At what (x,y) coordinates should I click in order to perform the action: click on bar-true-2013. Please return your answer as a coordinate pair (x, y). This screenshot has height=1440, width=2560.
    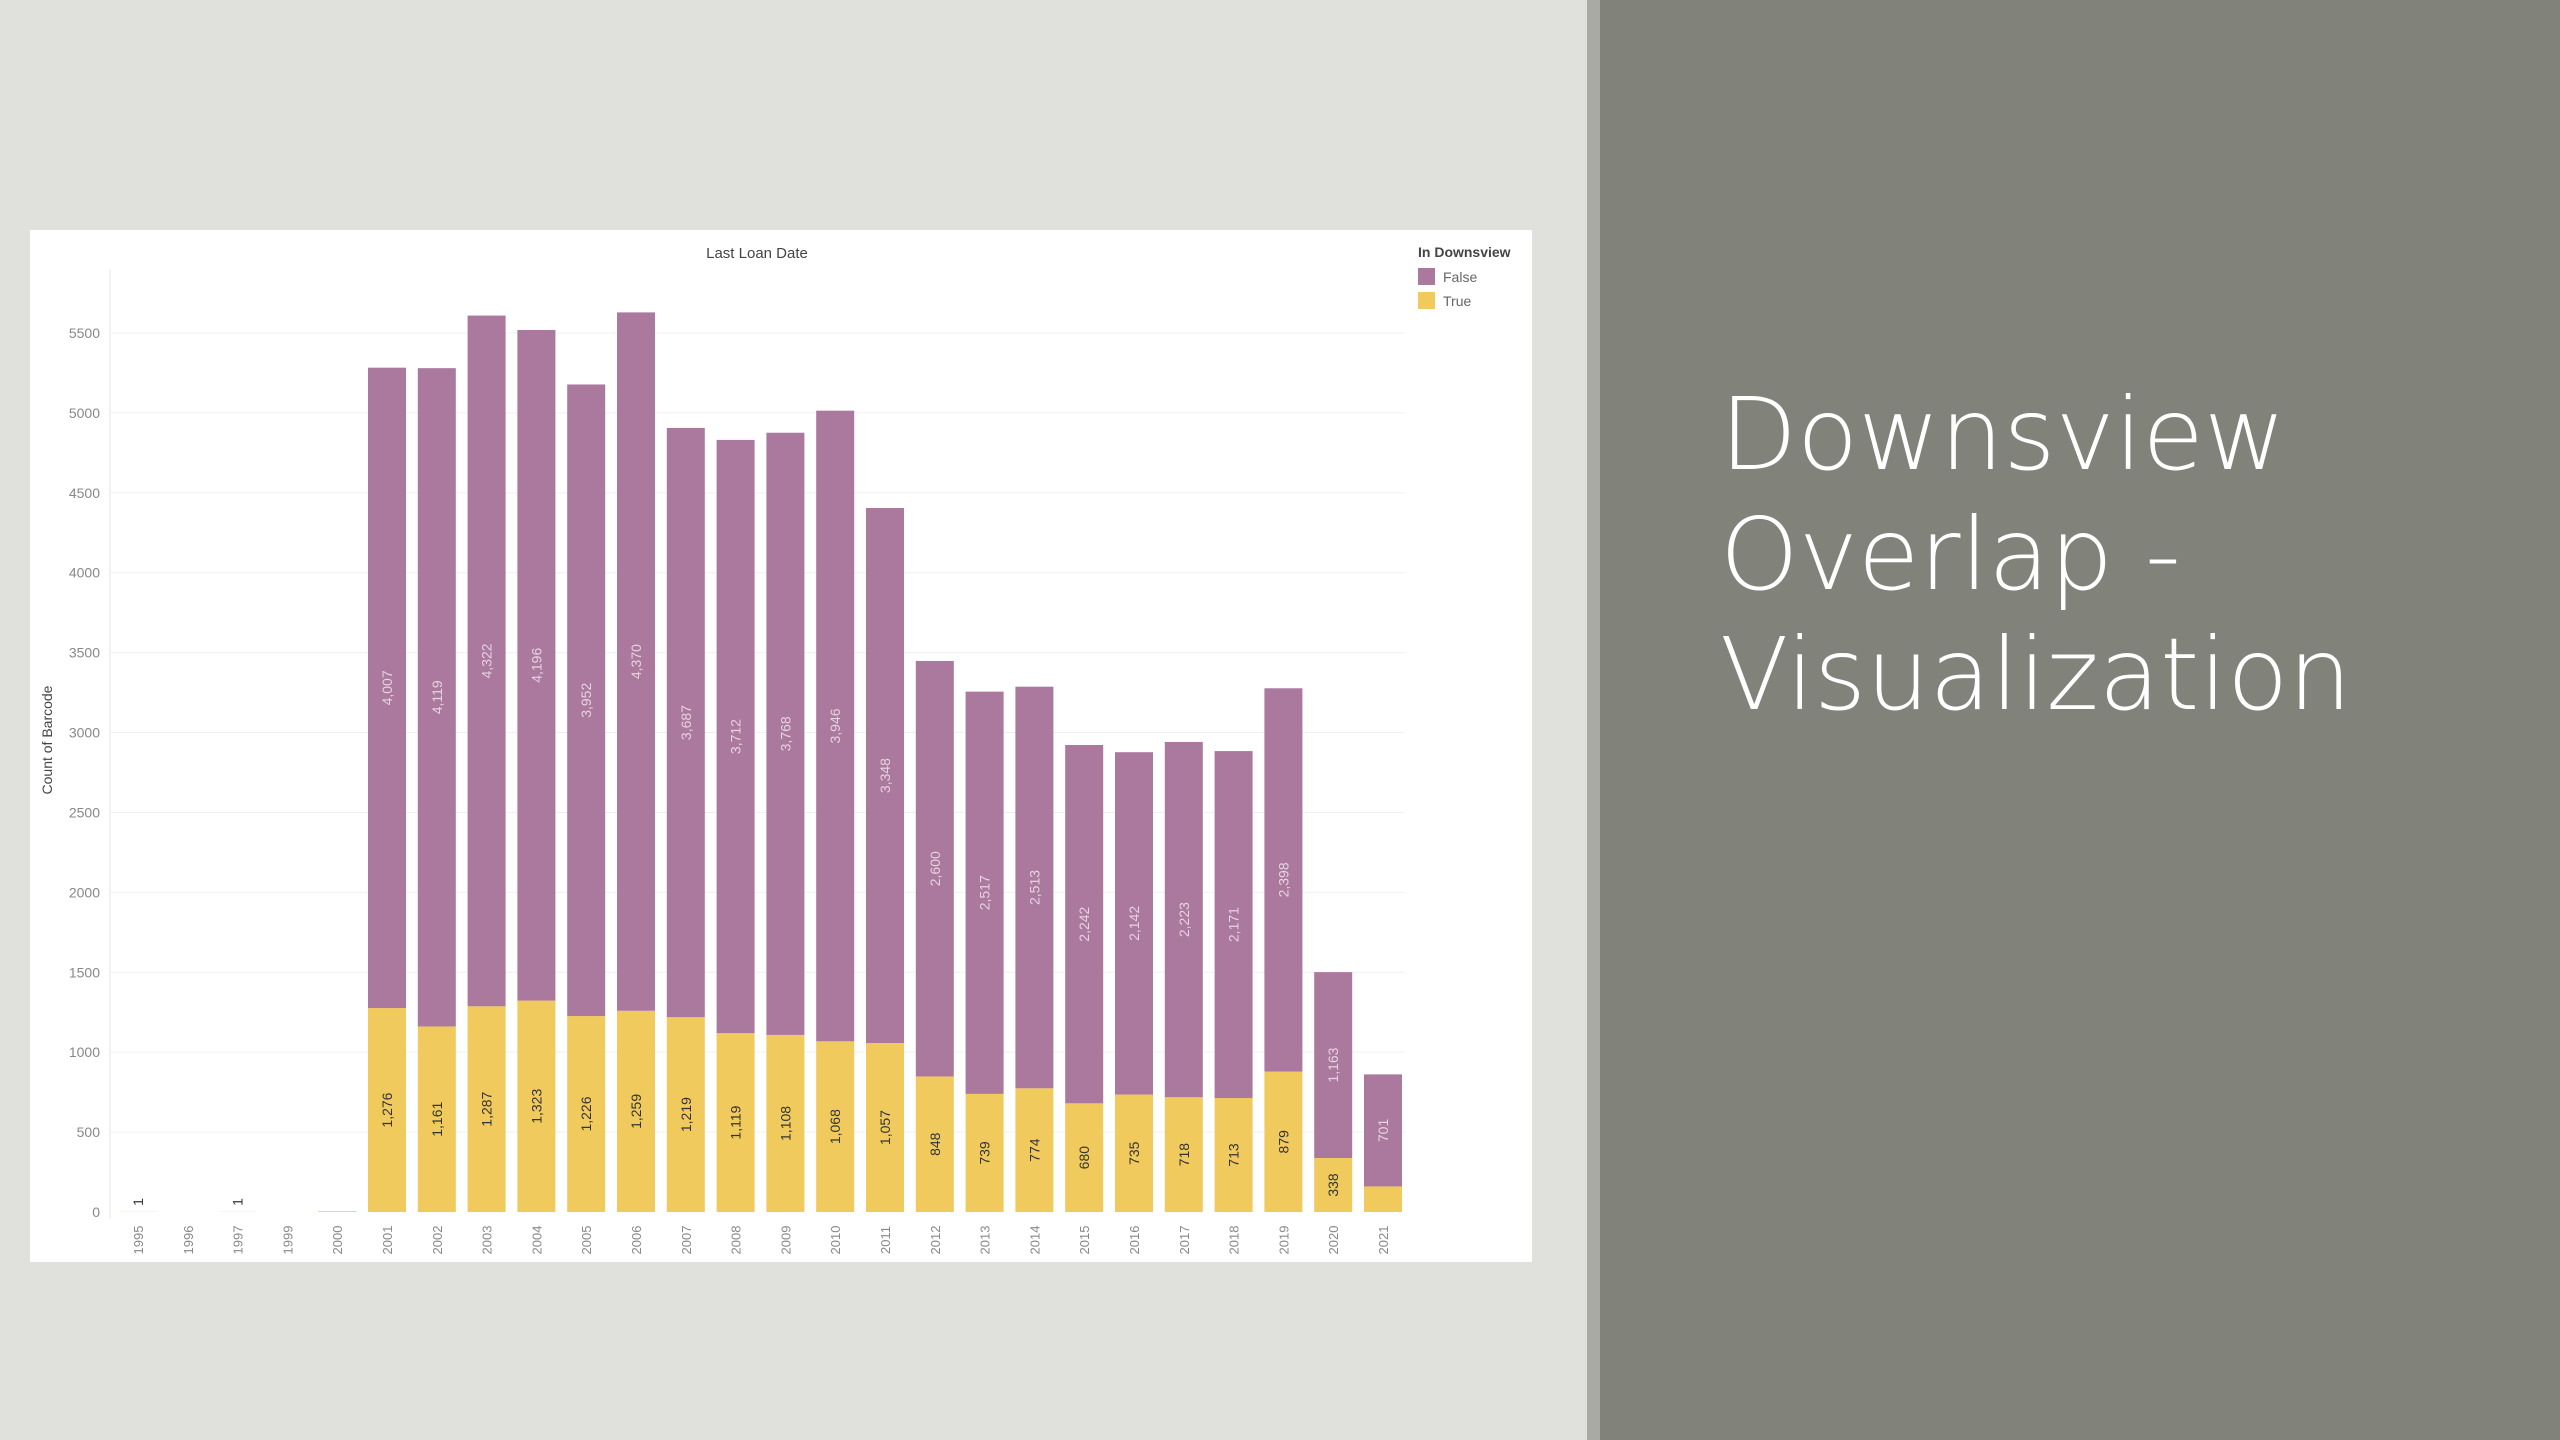
    Looking at the image, I should click on (984, 1152).